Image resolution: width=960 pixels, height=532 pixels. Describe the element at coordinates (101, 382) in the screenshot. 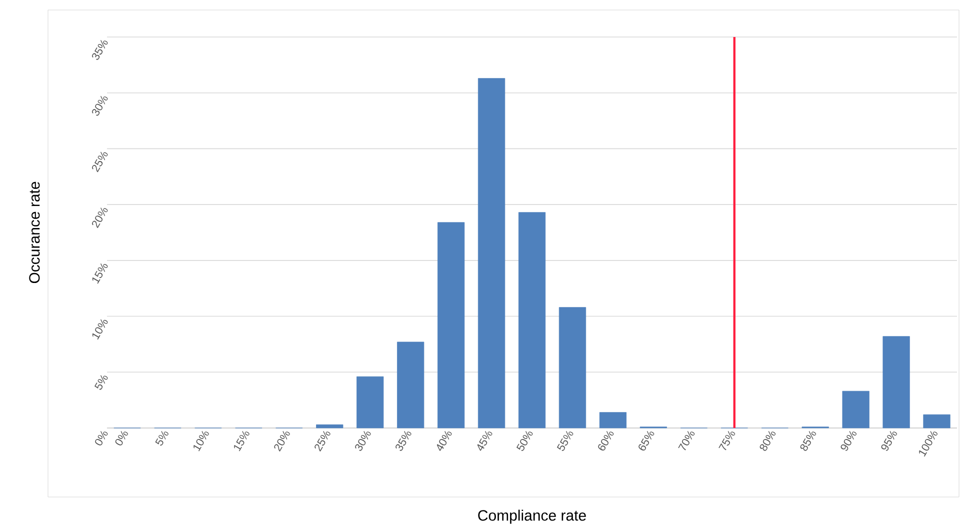

I see `y-tick-label: 5%` at that location.